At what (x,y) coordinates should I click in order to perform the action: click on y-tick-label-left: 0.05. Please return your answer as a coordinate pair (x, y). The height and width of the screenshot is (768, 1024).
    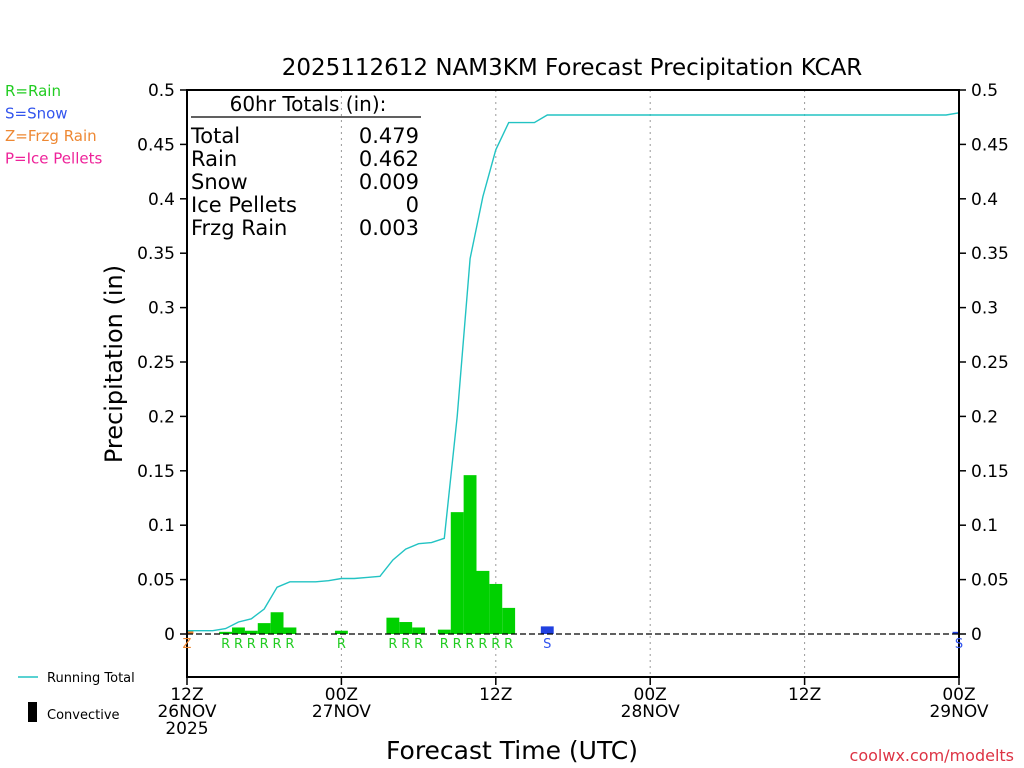
    Looking at the image, I should click on (156, 581).